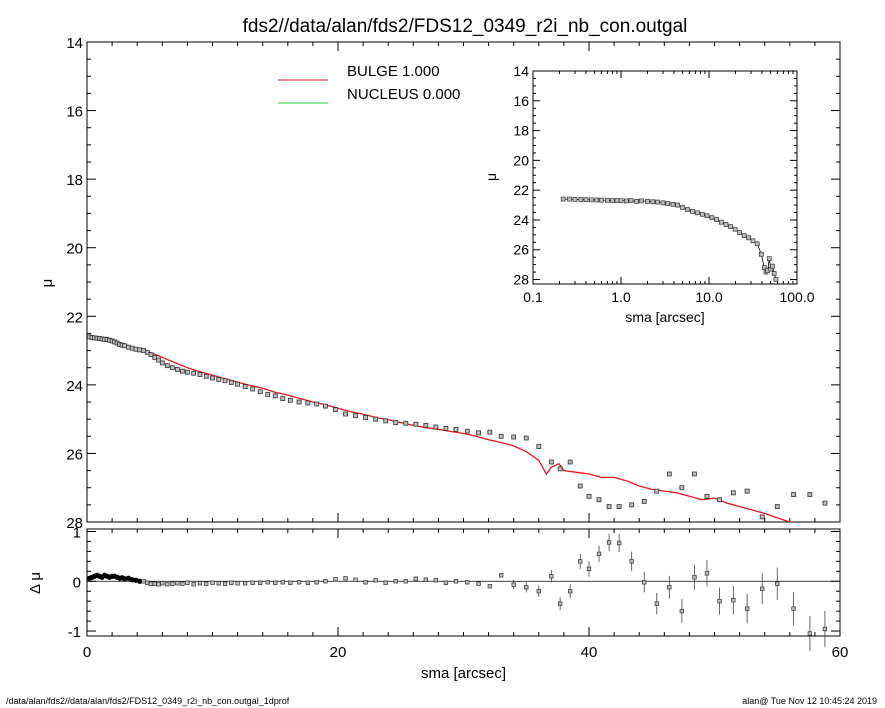 This screenshot has height=708, width=885. I want to click on x-tick-label: 60, so click(840, 652).